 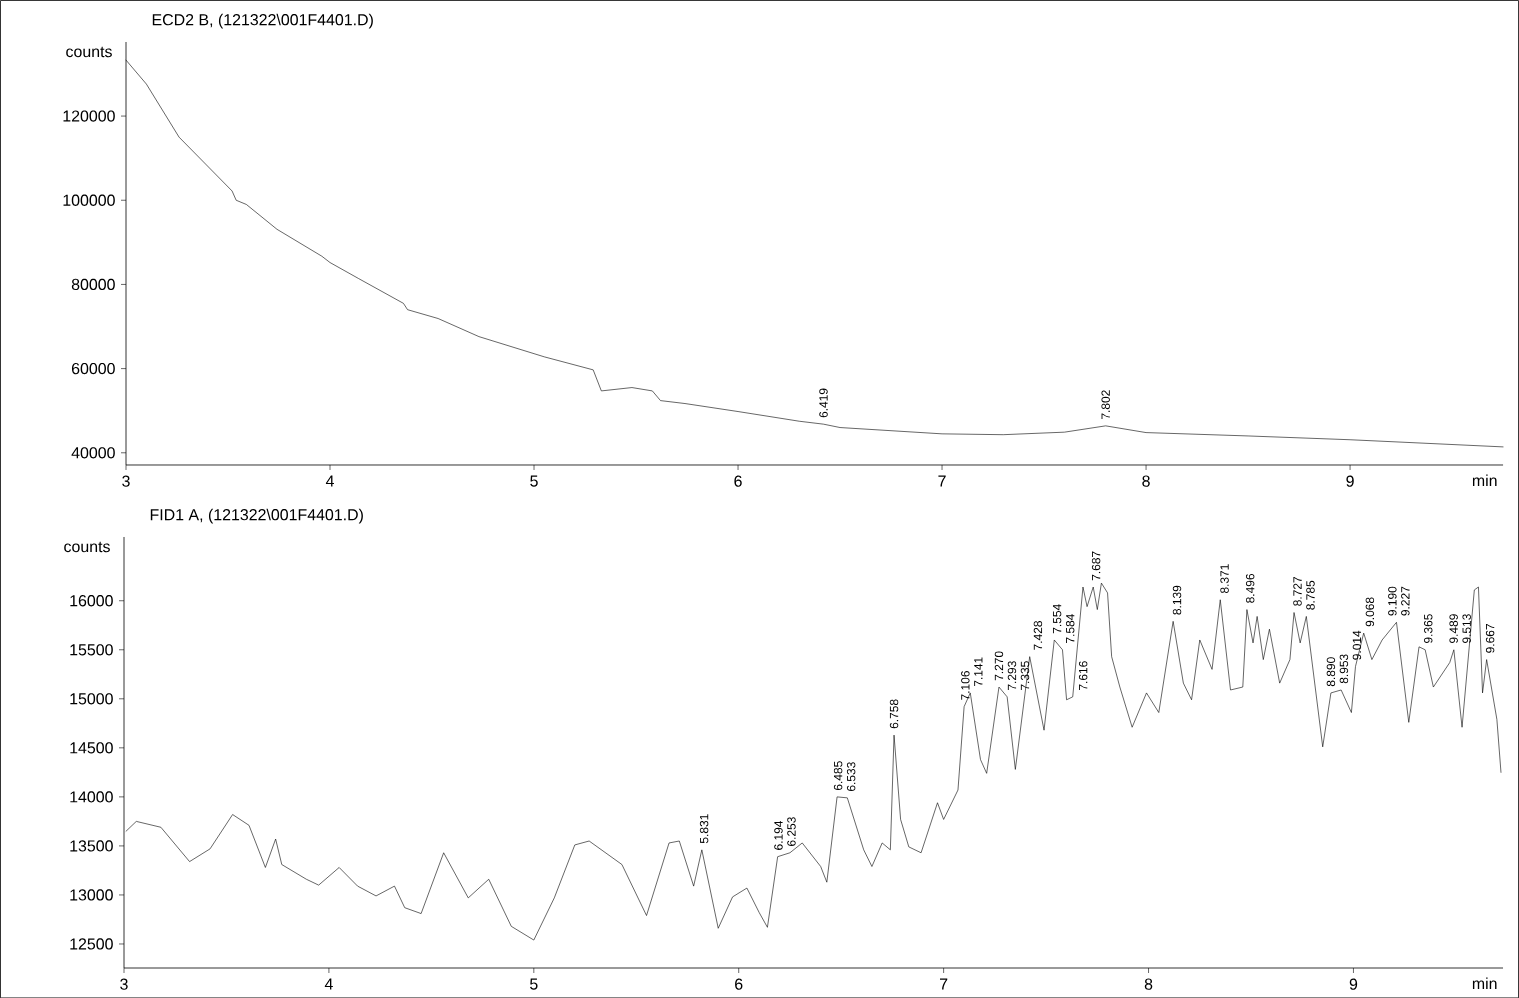 What do you see at coordinates (1331, 672) in the screenshot?
I see `annotation: 8.890` at bounding box center [1331, 672].